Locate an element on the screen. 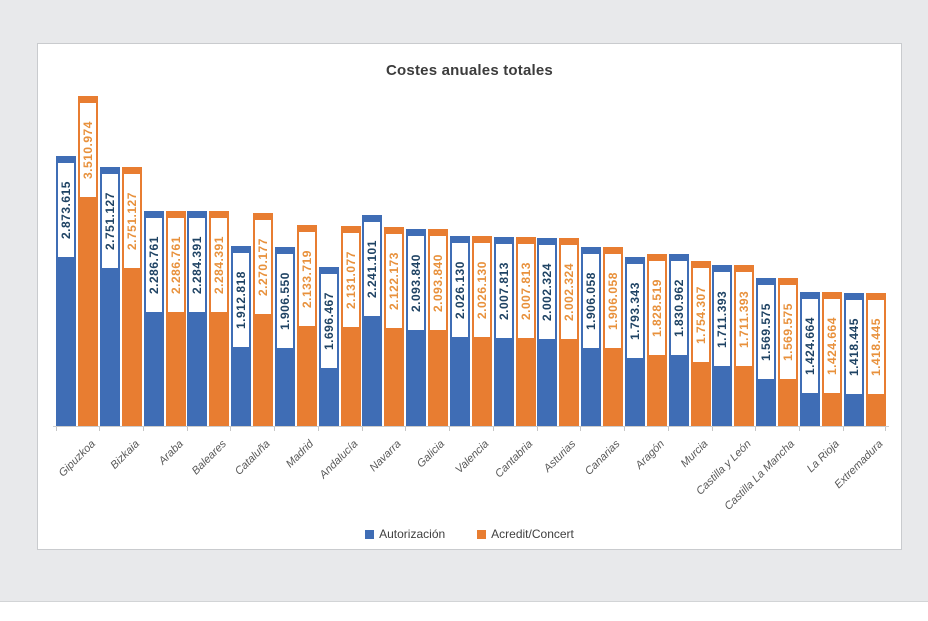 This screenshot has width=928, height=621. bar-autorizacion: 1.906.550 is located at coordinates (284, 336).